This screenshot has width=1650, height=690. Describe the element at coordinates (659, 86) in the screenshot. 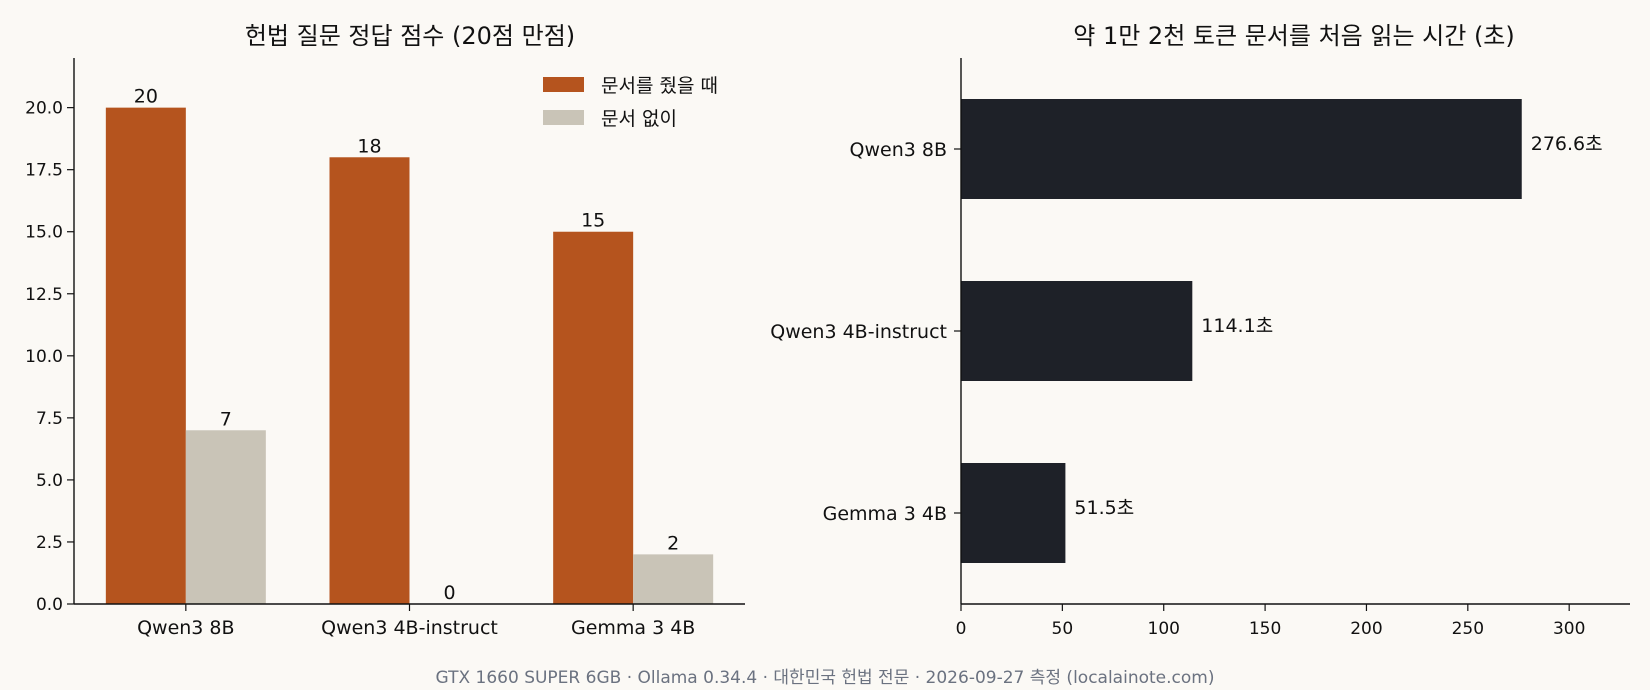

I see `legend-label-with-doc: 문서를 줬을 때` at that location.